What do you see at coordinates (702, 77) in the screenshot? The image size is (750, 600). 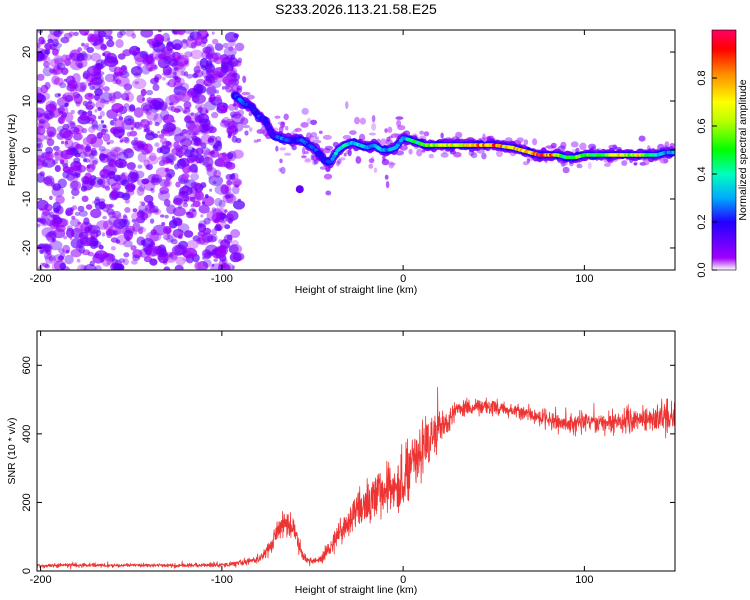 I see `colorbar-tick-label: 0.8` at bounding box center [702, 77].